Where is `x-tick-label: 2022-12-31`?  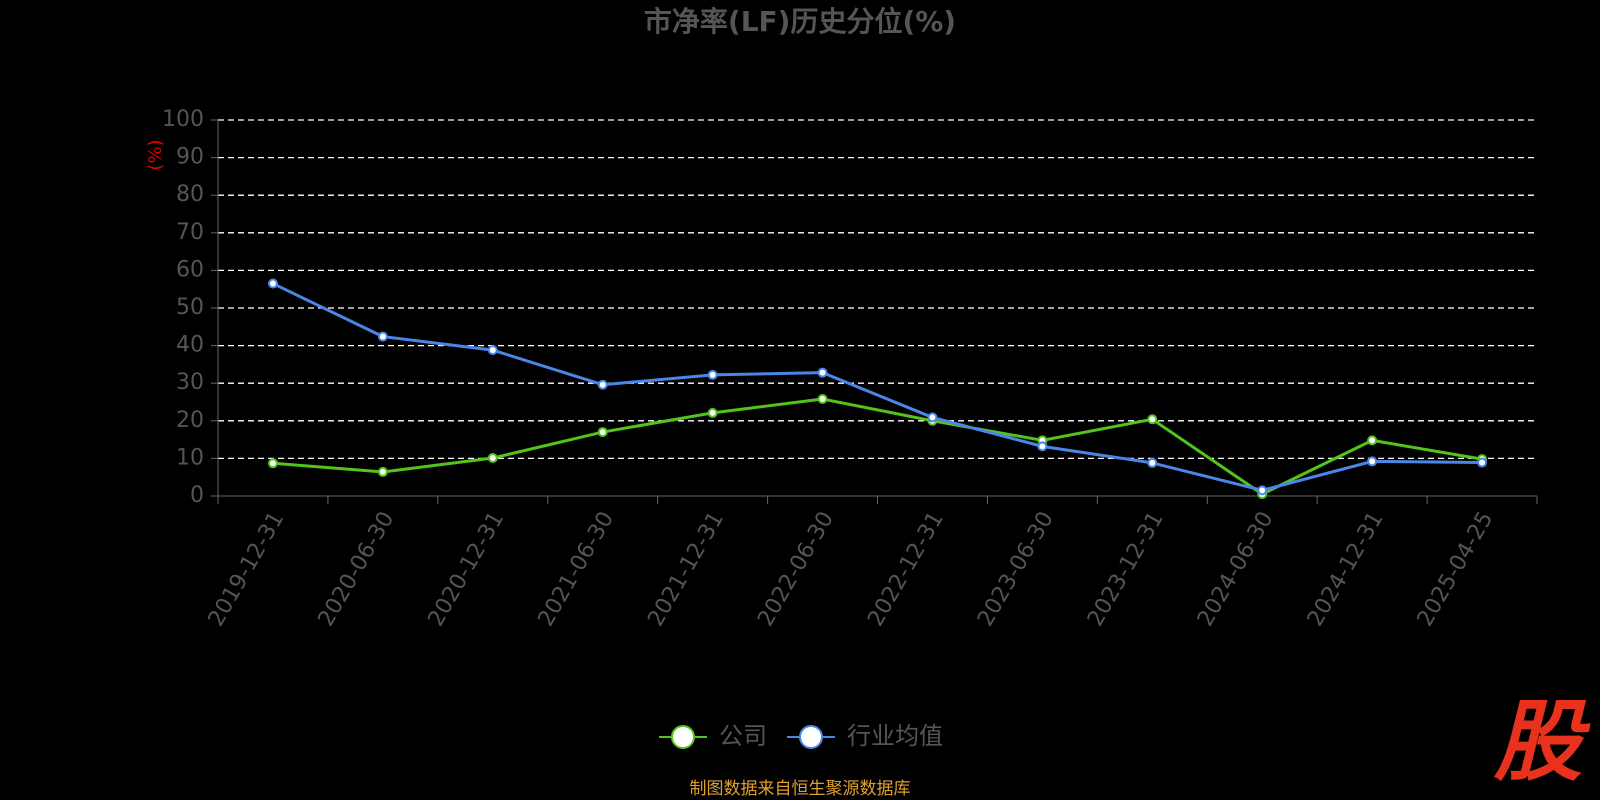
x-tick-label: 2022-12-31 is located at coordinates (906, 569).